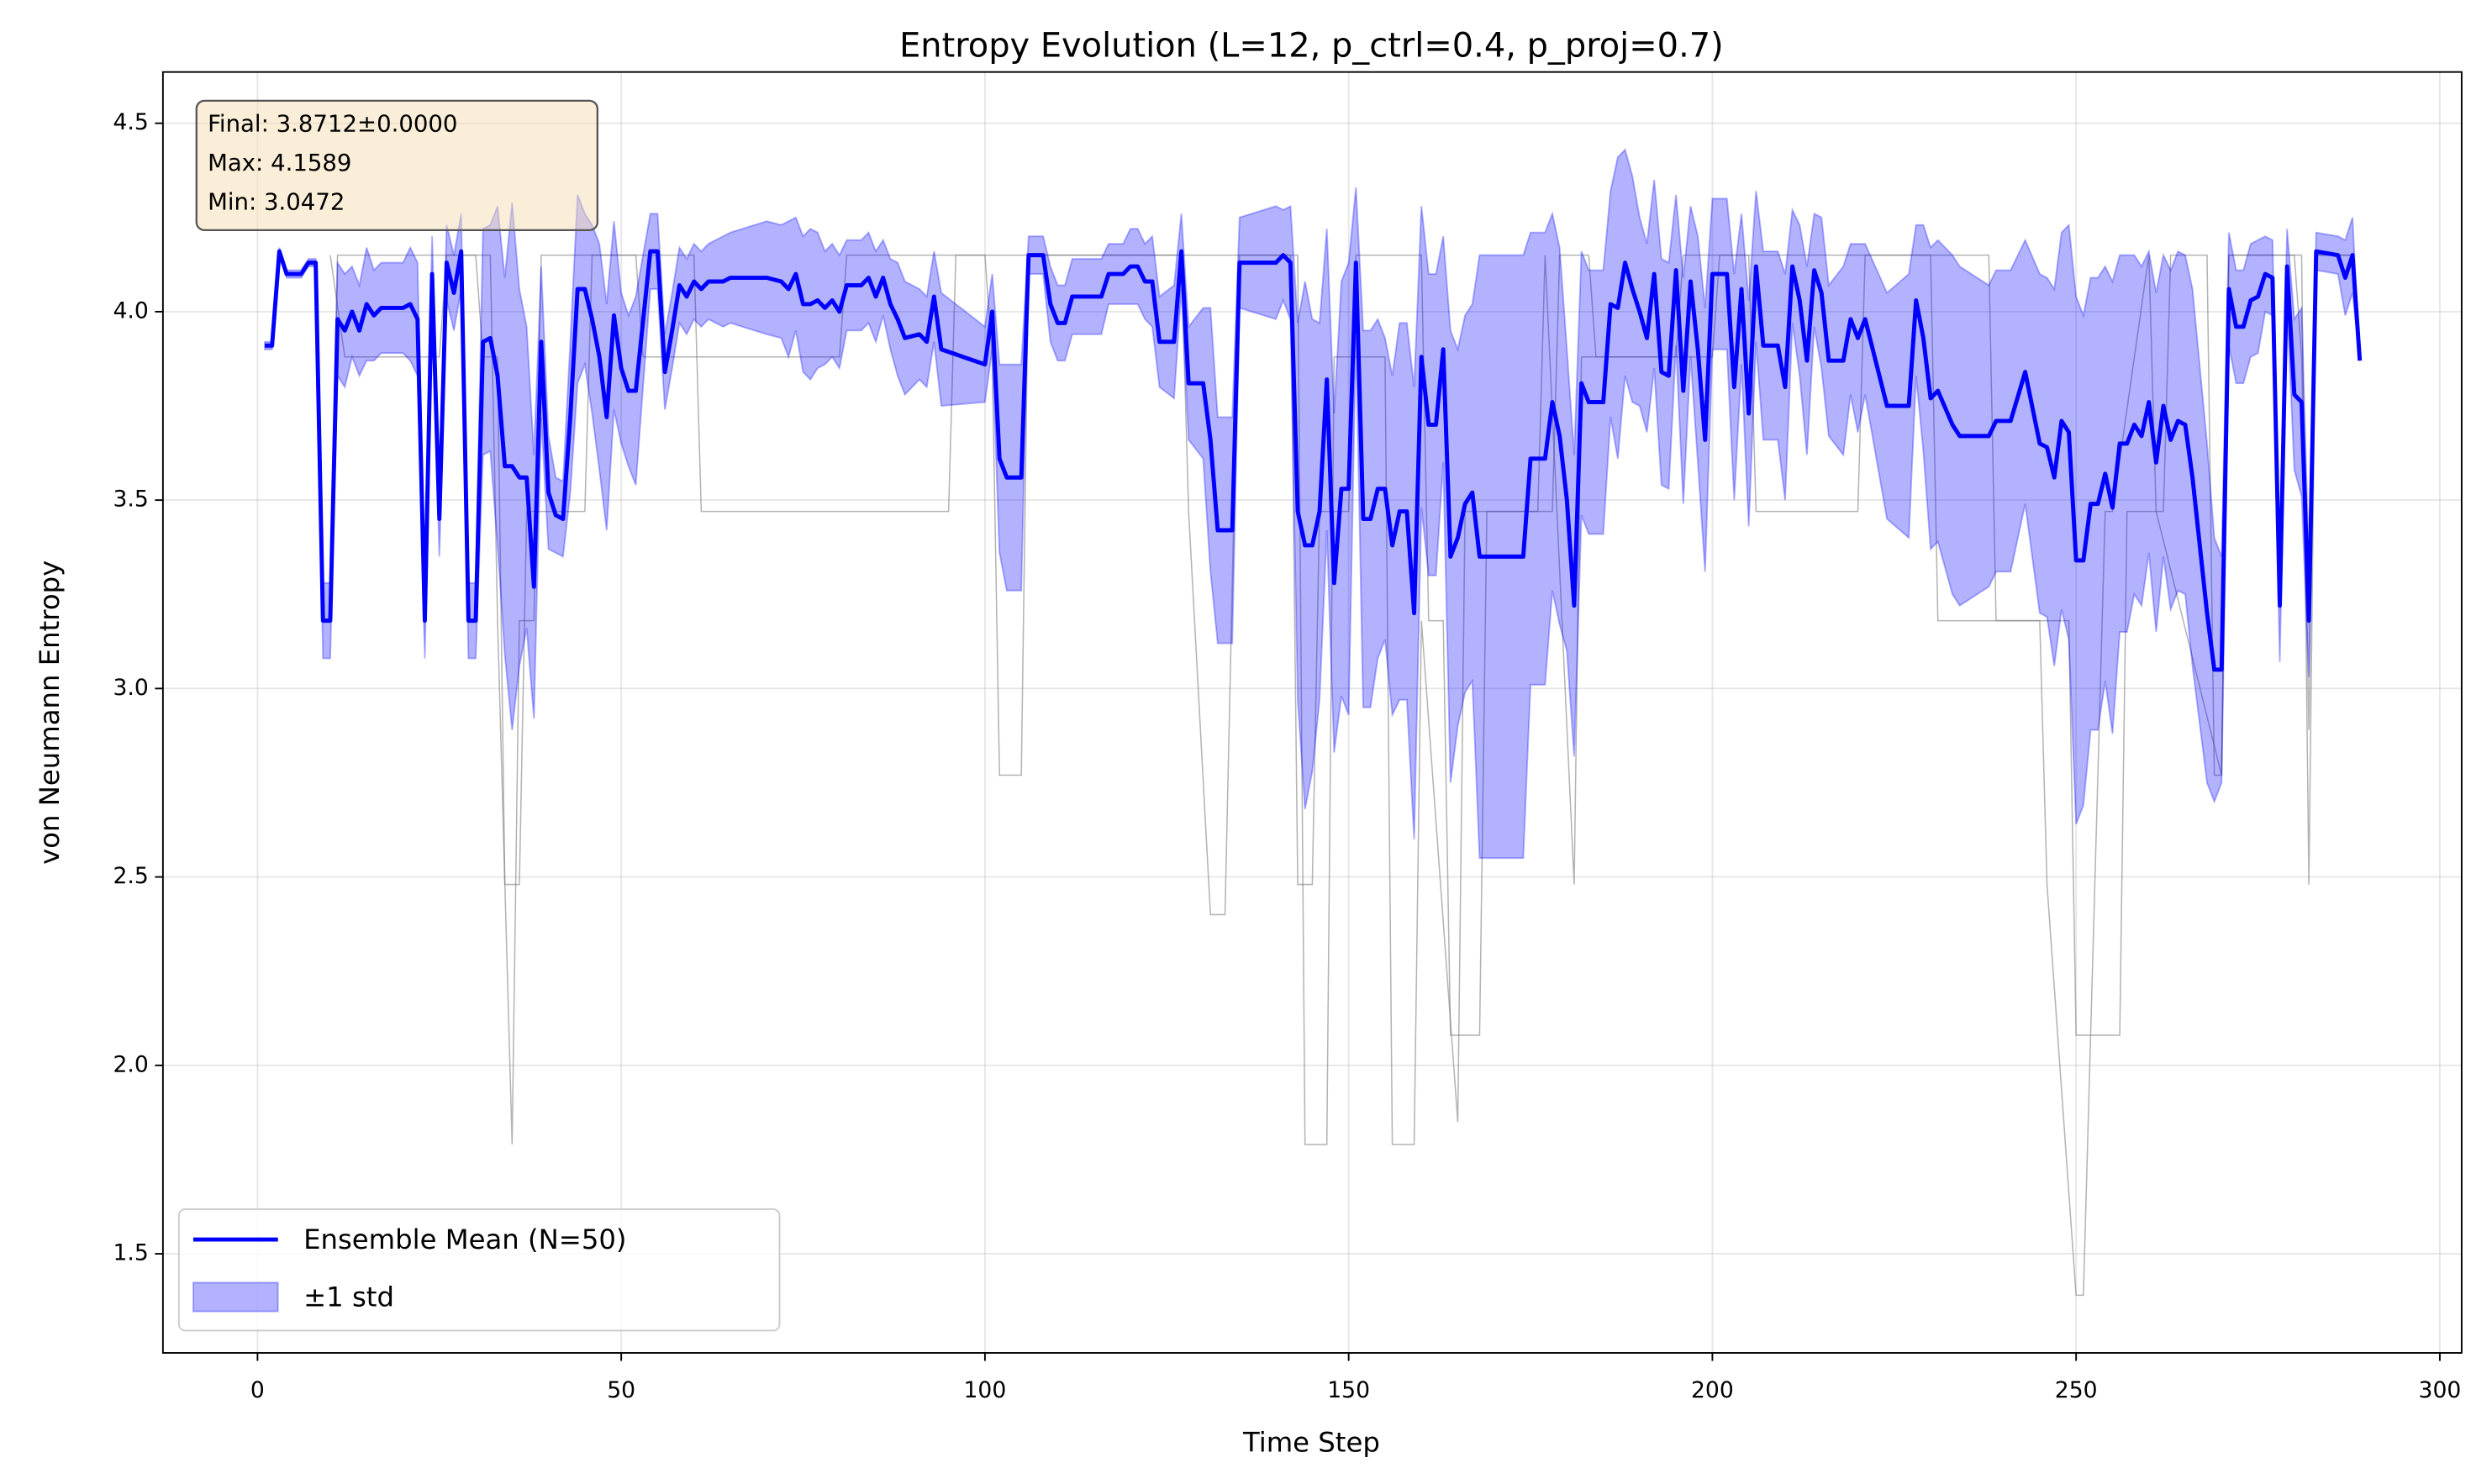  I want to click on y-tick-label: 1.5, so click(131, 1253).